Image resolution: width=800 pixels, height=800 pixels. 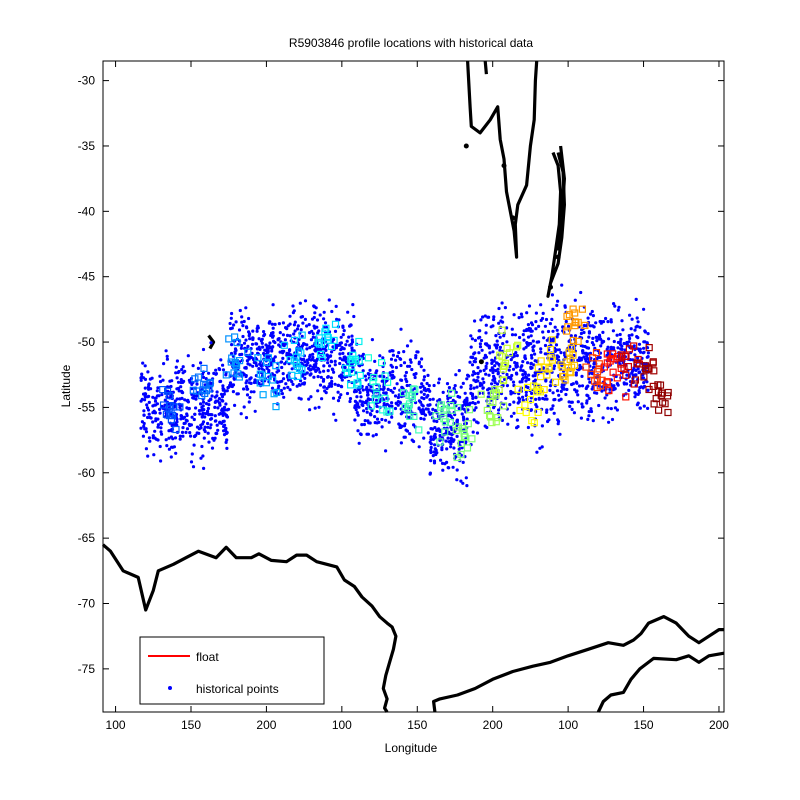 I want to click on float-profiles-layer, so click(x=415, y=383).